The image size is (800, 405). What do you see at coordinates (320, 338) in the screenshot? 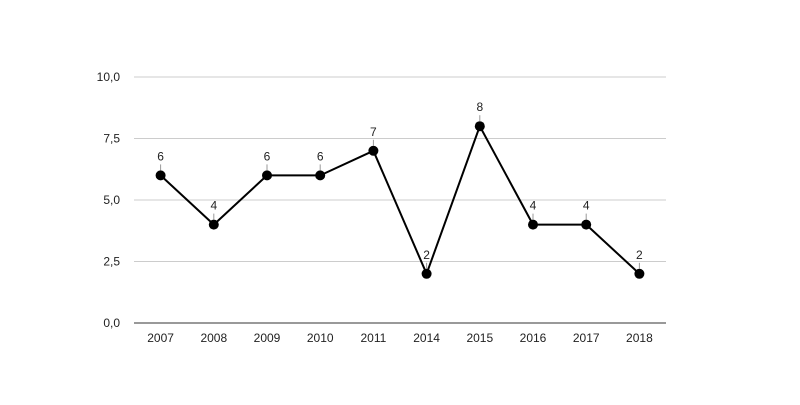
I see `x-tick-label: 2010` at bounding box center [320, 338].